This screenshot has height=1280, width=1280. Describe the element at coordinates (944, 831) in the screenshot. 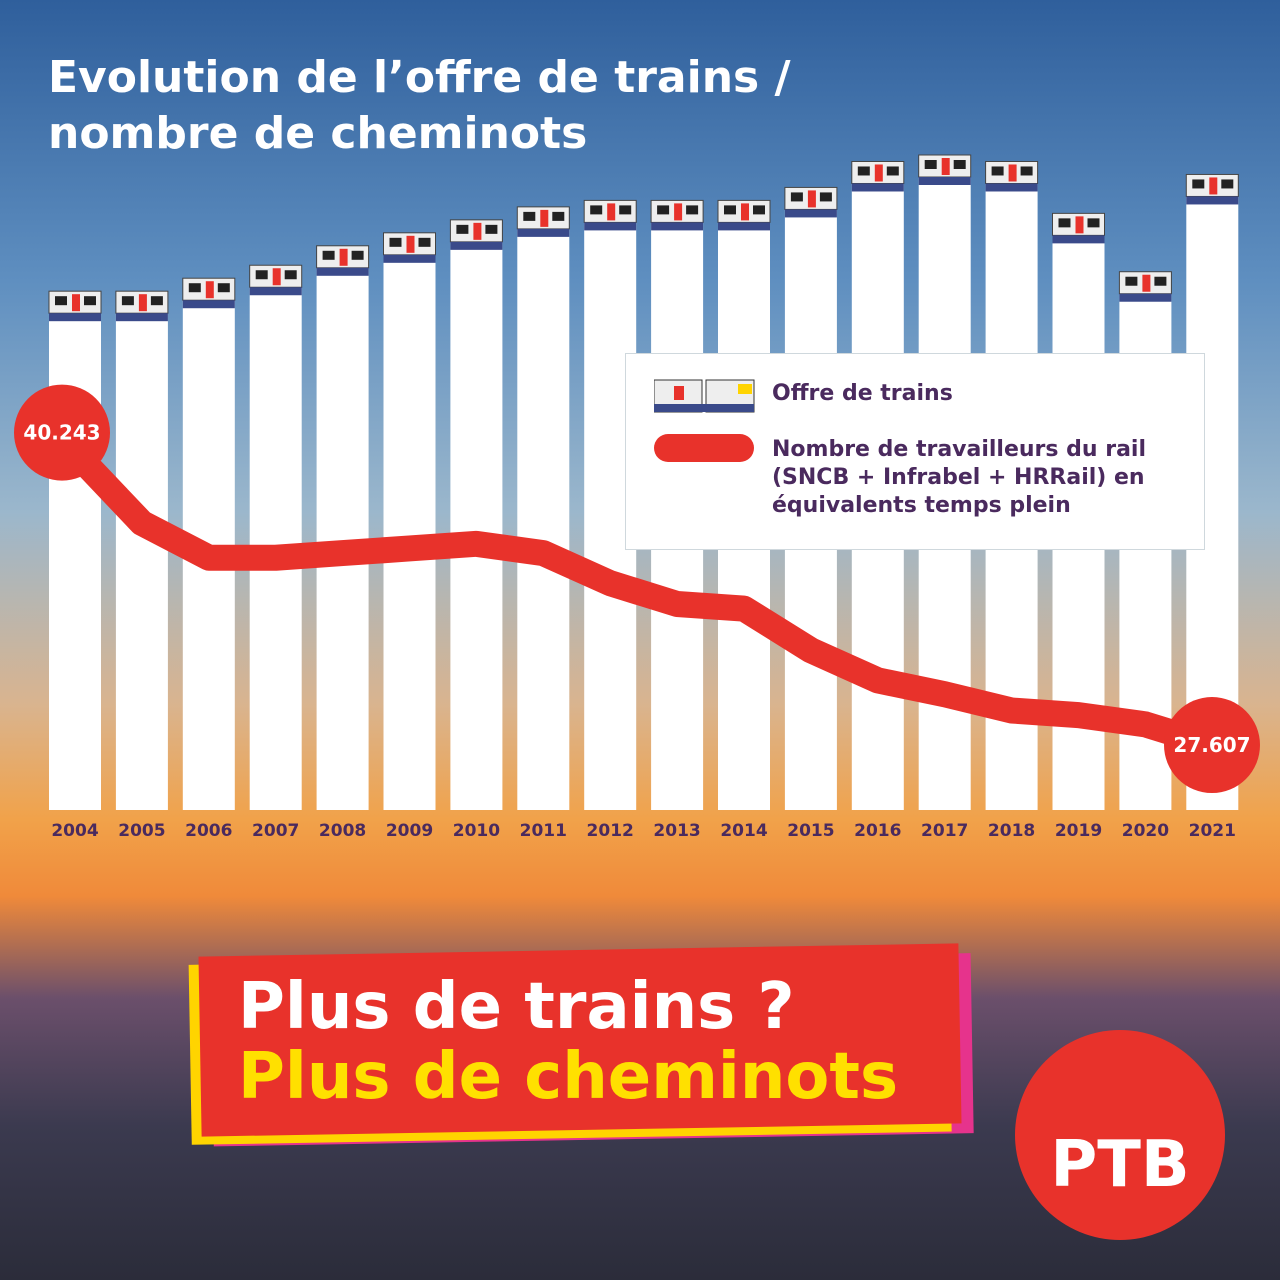

I see `x-tick-label: 2017` at that location.